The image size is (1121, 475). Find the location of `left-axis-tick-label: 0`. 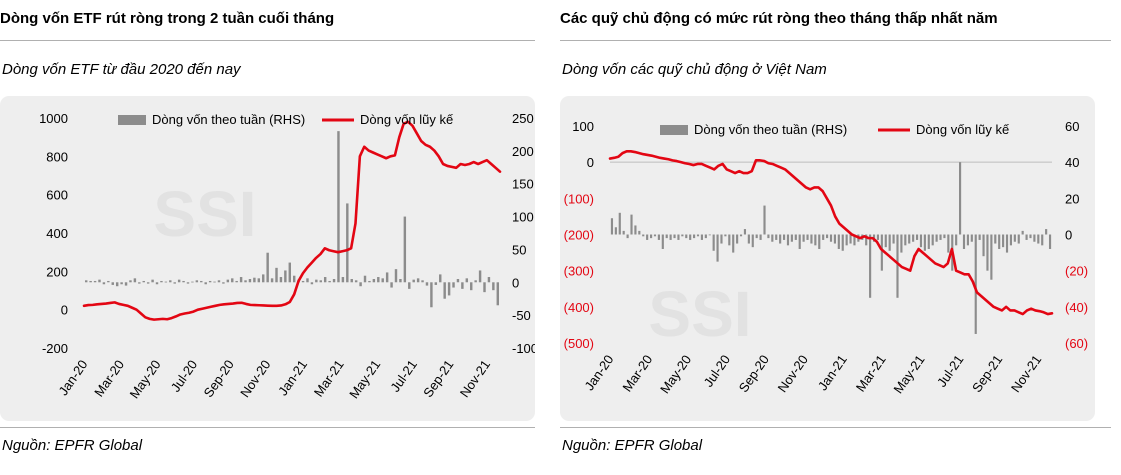

left-axis-tick-label: 0 is located at coordinates (64, 310).